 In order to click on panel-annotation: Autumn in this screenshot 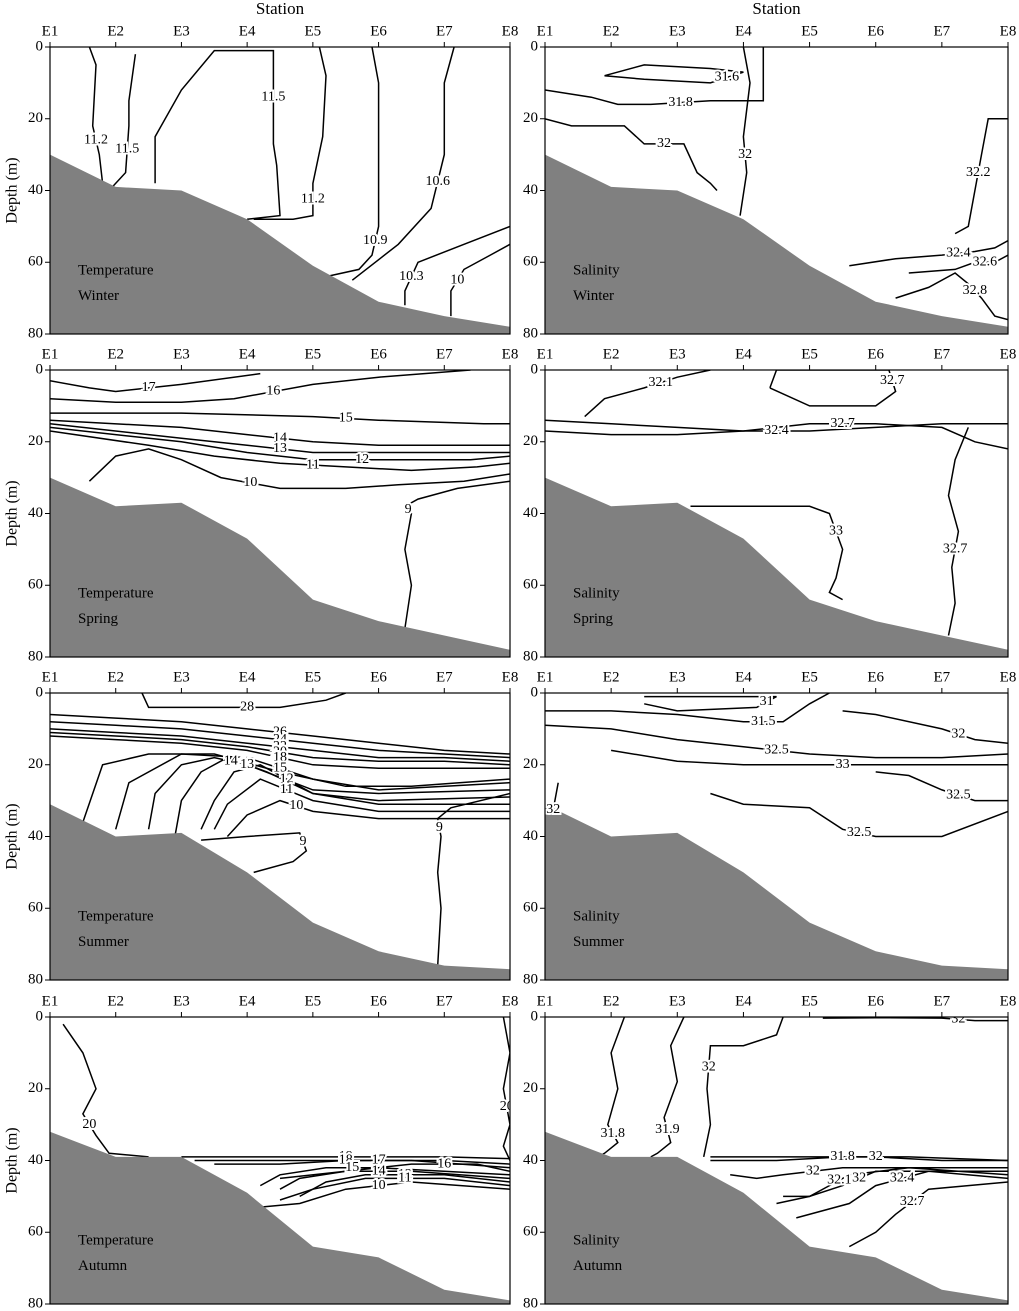, I will do `click(598, 1266)`.